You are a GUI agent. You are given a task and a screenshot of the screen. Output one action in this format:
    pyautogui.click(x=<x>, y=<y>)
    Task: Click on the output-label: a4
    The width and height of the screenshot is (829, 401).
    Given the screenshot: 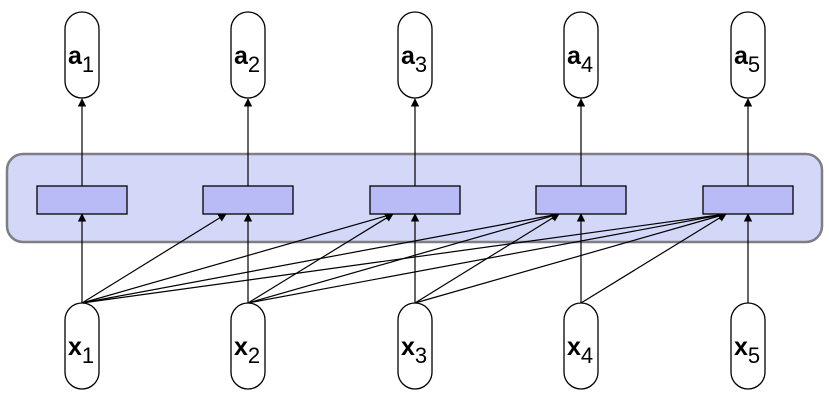 What is the action you would take?
    pyautogui.click(x=580, y=59)
    